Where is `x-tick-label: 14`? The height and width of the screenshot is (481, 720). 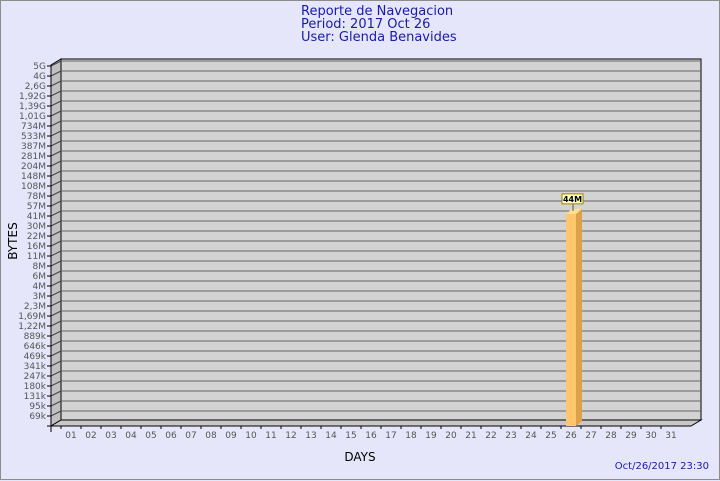 x-tick-label: 14 is located at coordinates (331, 436).